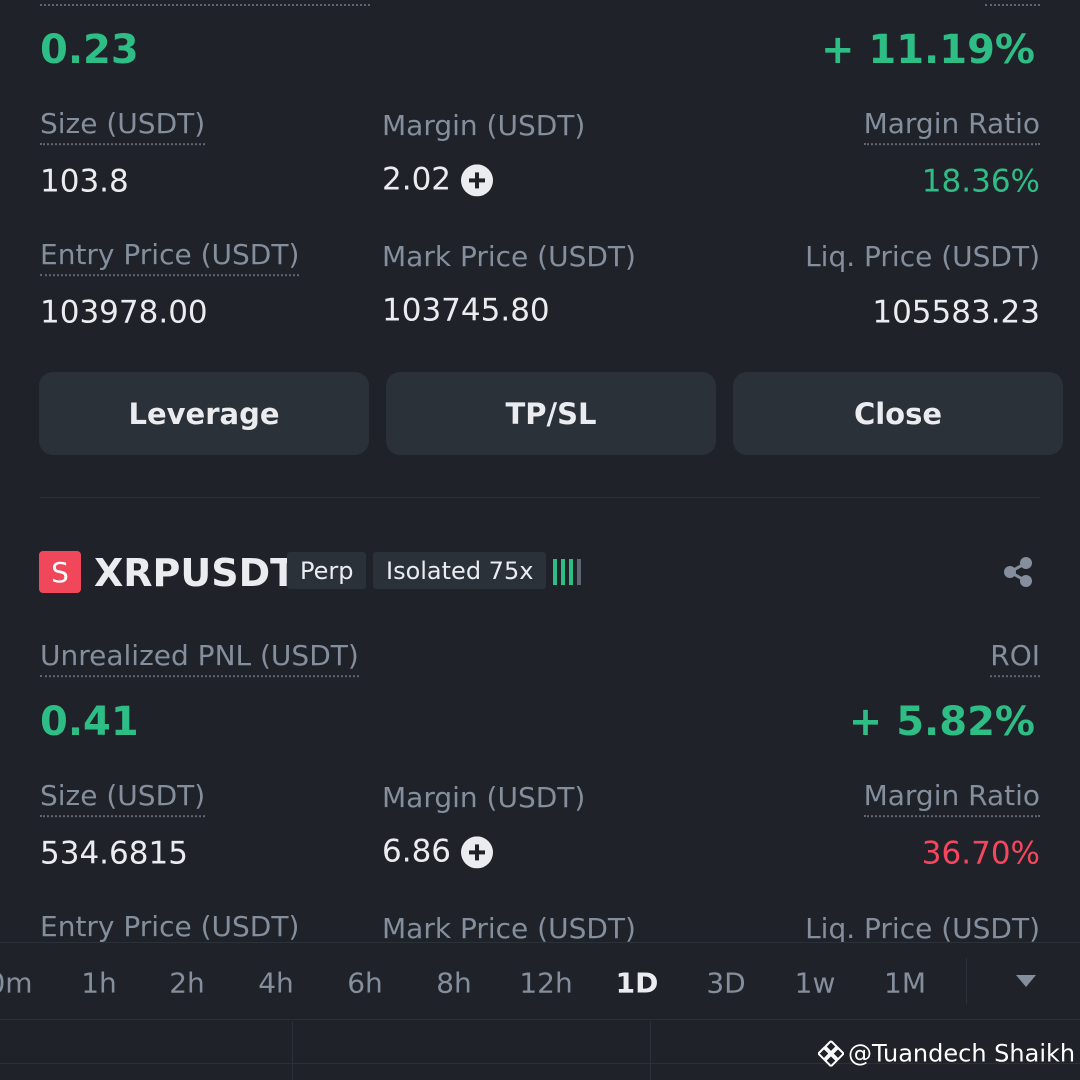  What do you see at coordinates (637, 983) in the screenshot?
I see `timeframe-option: 1D` at bounding box center [637, 983].